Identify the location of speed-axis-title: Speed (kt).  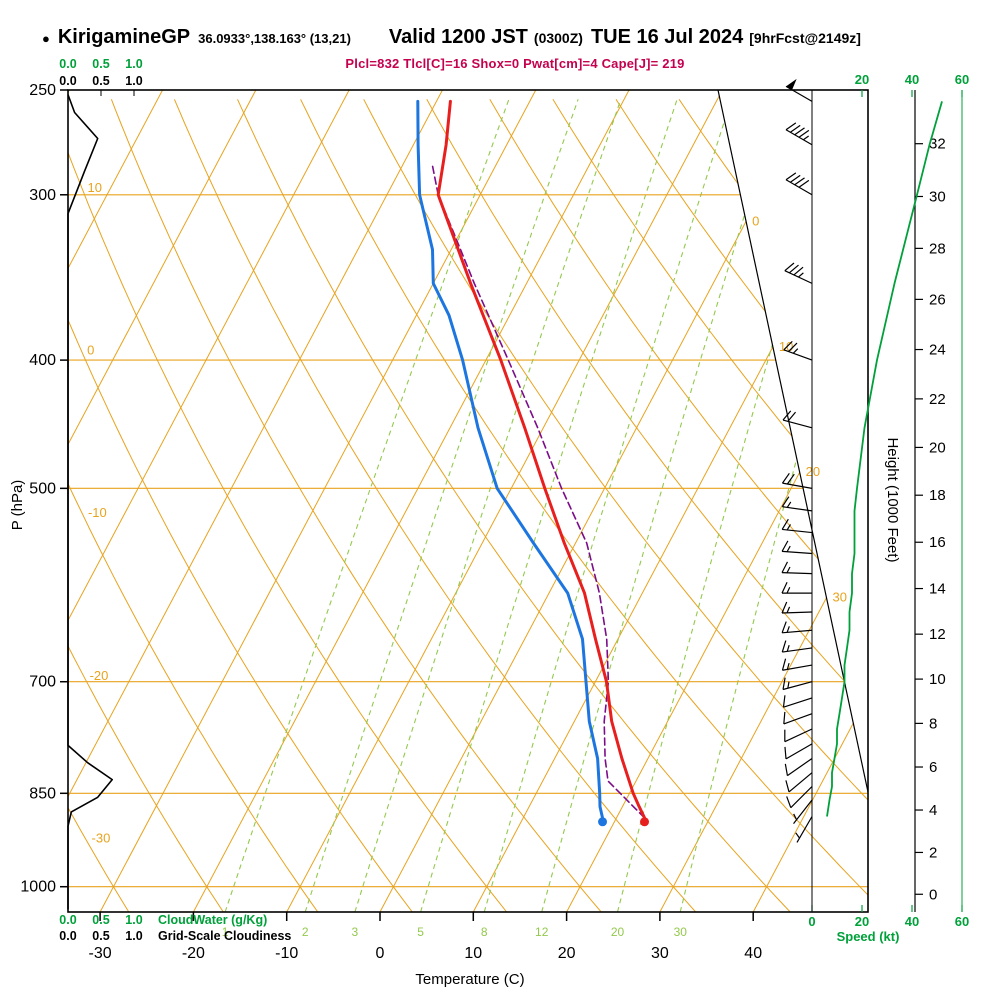
(868, 936).